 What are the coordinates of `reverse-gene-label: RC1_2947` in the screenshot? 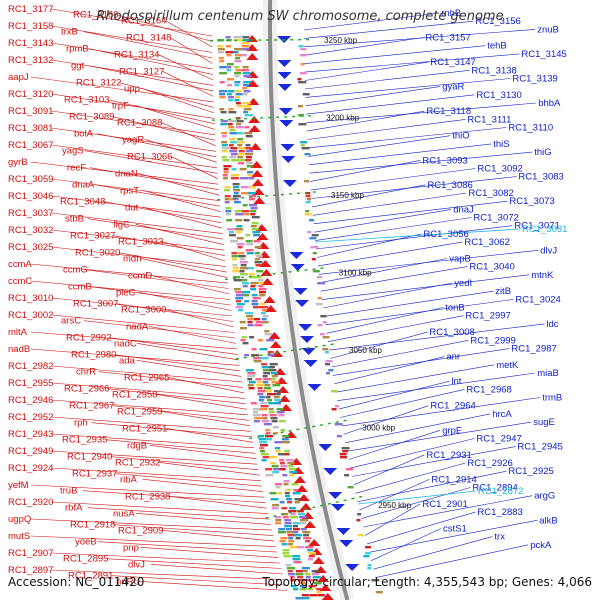 It's located at (498, 439).